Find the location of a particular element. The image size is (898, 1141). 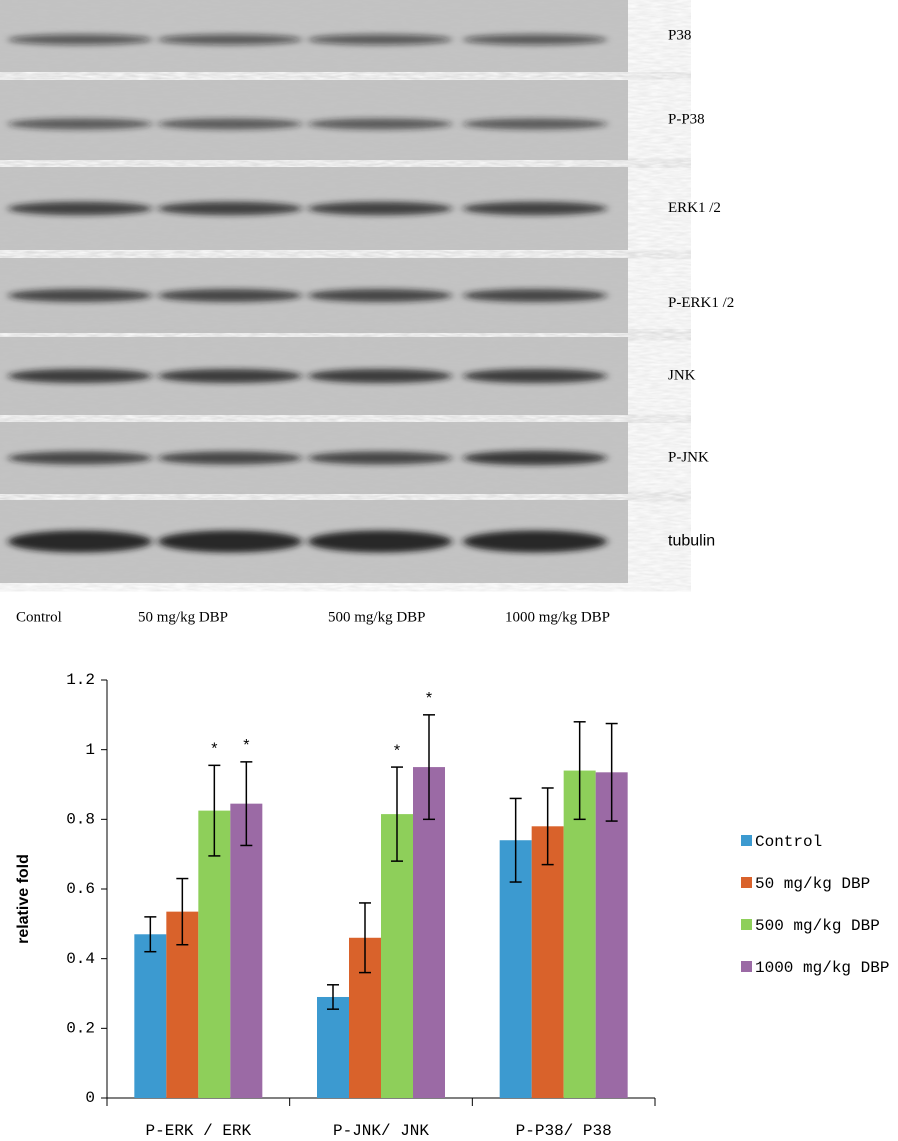

blot-row-label: JNK is located at coordinates (682, 375).